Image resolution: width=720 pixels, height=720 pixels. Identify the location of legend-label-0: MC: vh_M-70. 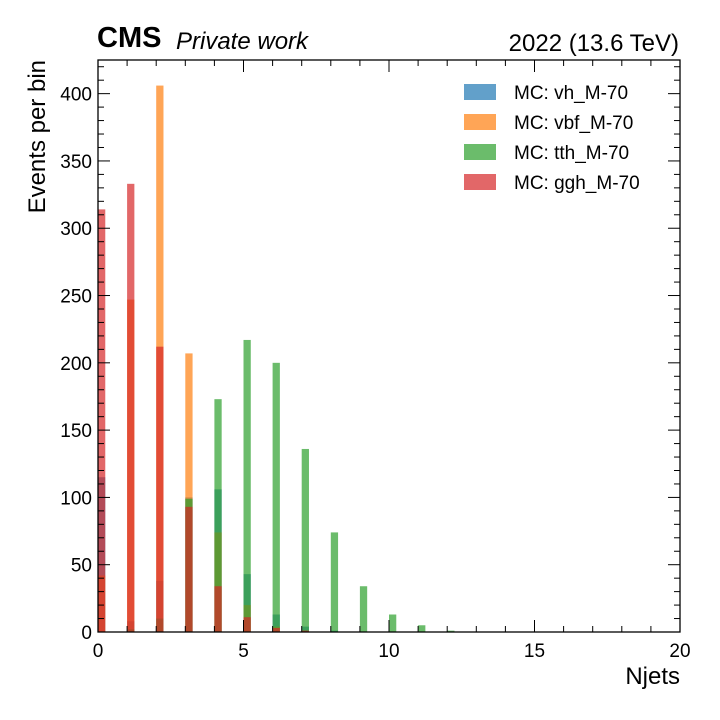
(571, 93).